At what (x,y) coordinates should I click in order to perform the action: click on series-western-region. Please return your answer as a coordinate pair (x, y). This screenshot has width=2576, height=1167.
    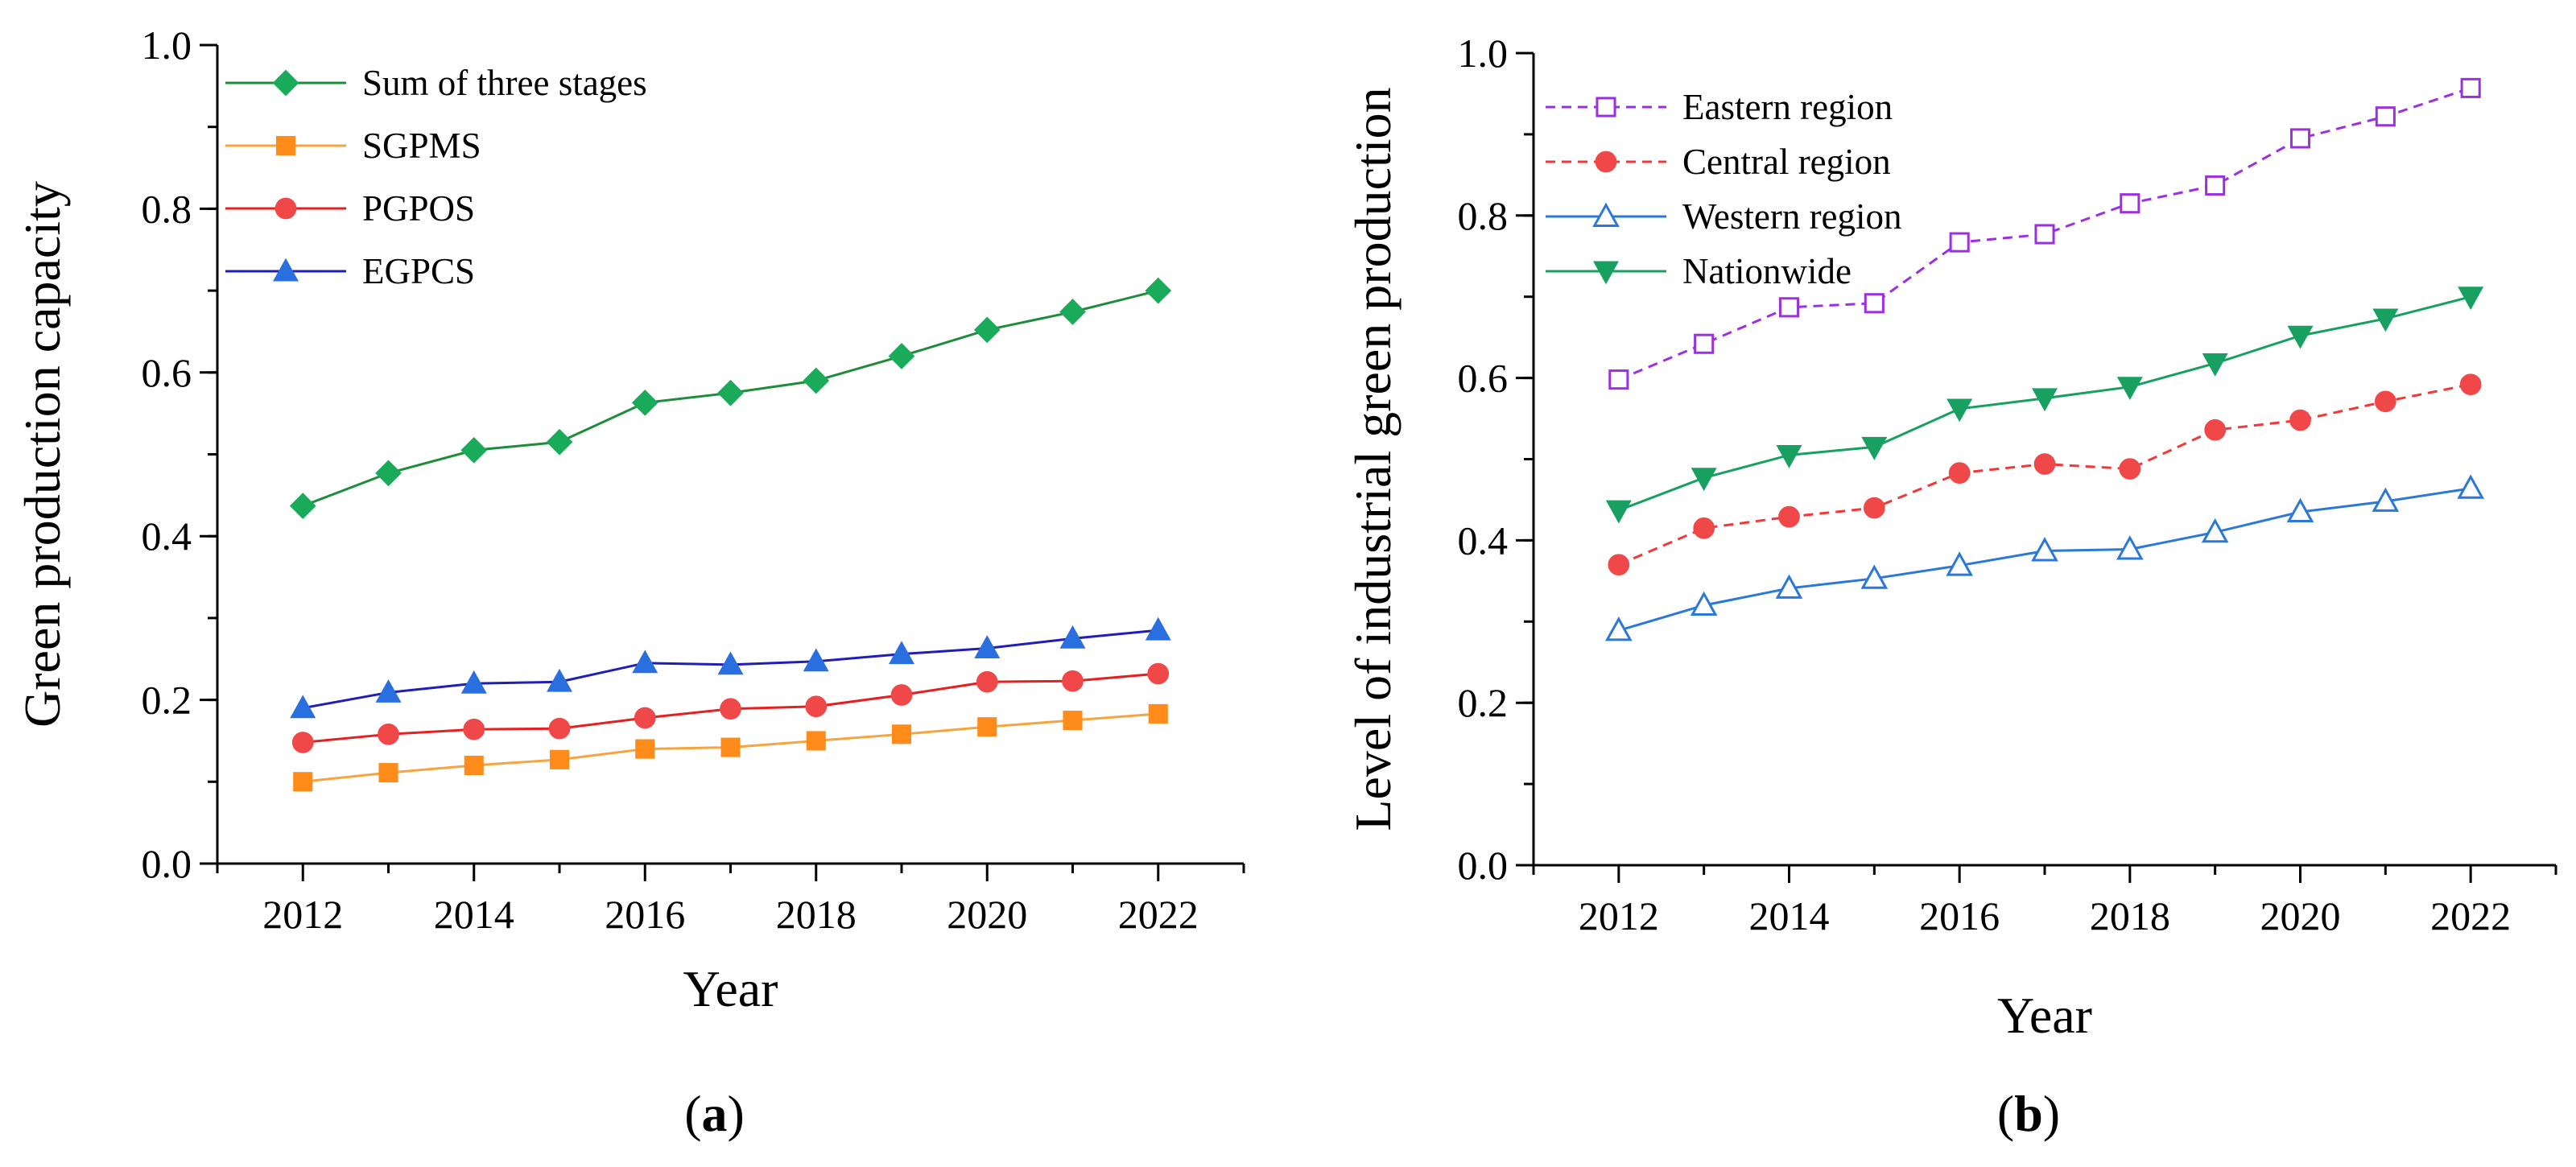
    Looking at the image, I should click on (2044, 557).